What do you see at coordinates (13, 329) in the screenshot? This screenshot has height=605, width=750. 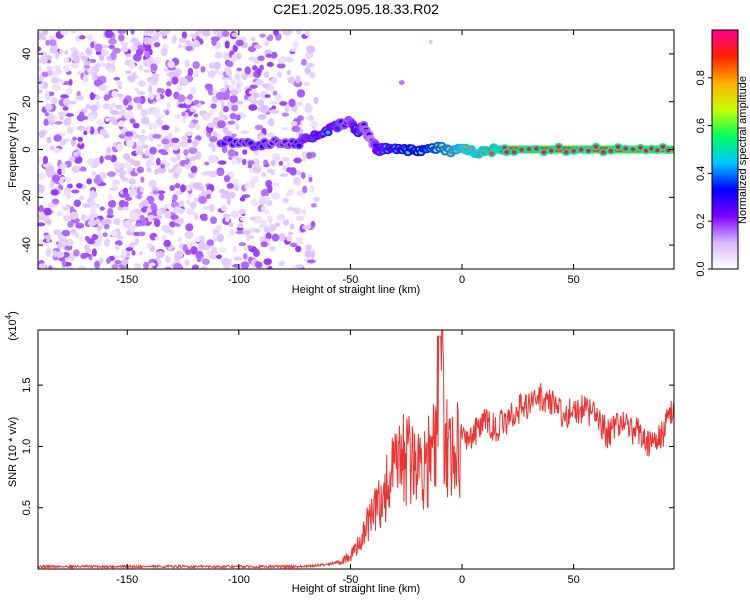 I see `snr-y-multiplier-base: (x10` at bounding box center [13, 329].